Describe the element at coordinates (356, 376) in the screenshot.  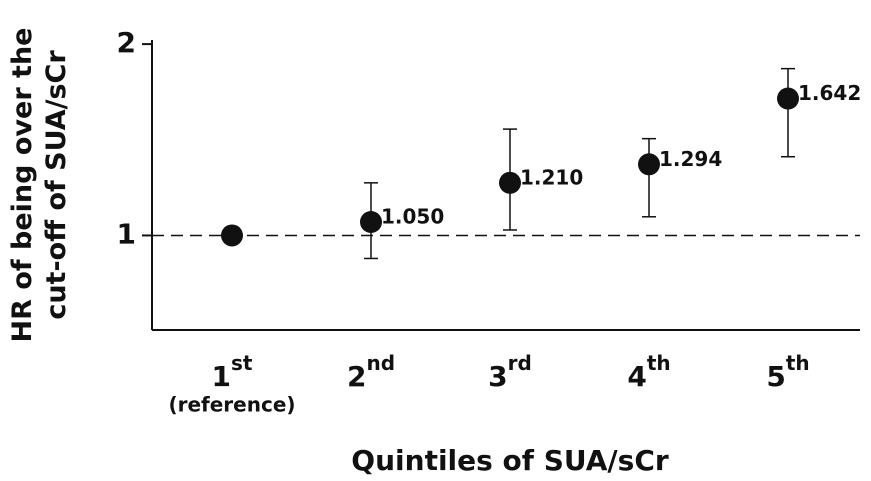
I see `x-tick-label-base: 2` at that location.